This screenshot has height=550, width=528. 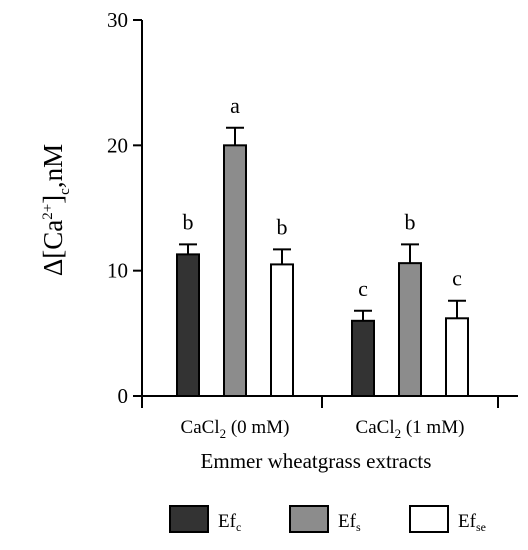 I want to click on legend-label-Efse: Efse, so click(x=472, y=522).